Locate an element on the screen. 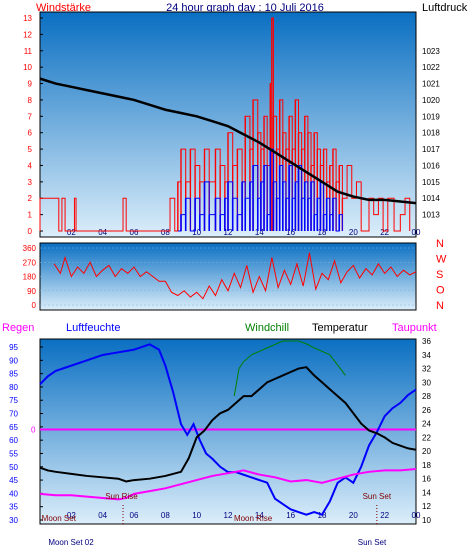 The height and width of the screenshot is (555, 470). compass-label: O is located at coordinates (440, 291).